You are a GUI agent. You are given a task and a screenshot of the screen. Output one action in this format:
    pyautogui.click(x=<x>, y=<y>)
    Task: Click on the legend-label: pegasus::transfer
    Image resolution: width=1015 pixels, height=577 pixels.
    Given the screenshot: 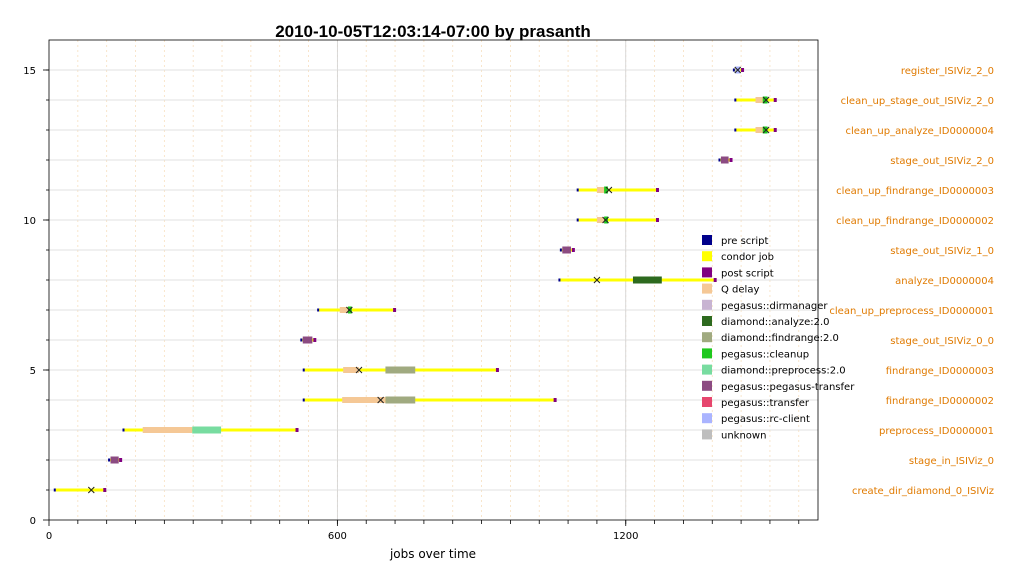 What is the action you would take?
    pyautogui.click(x=765, y=403)
    